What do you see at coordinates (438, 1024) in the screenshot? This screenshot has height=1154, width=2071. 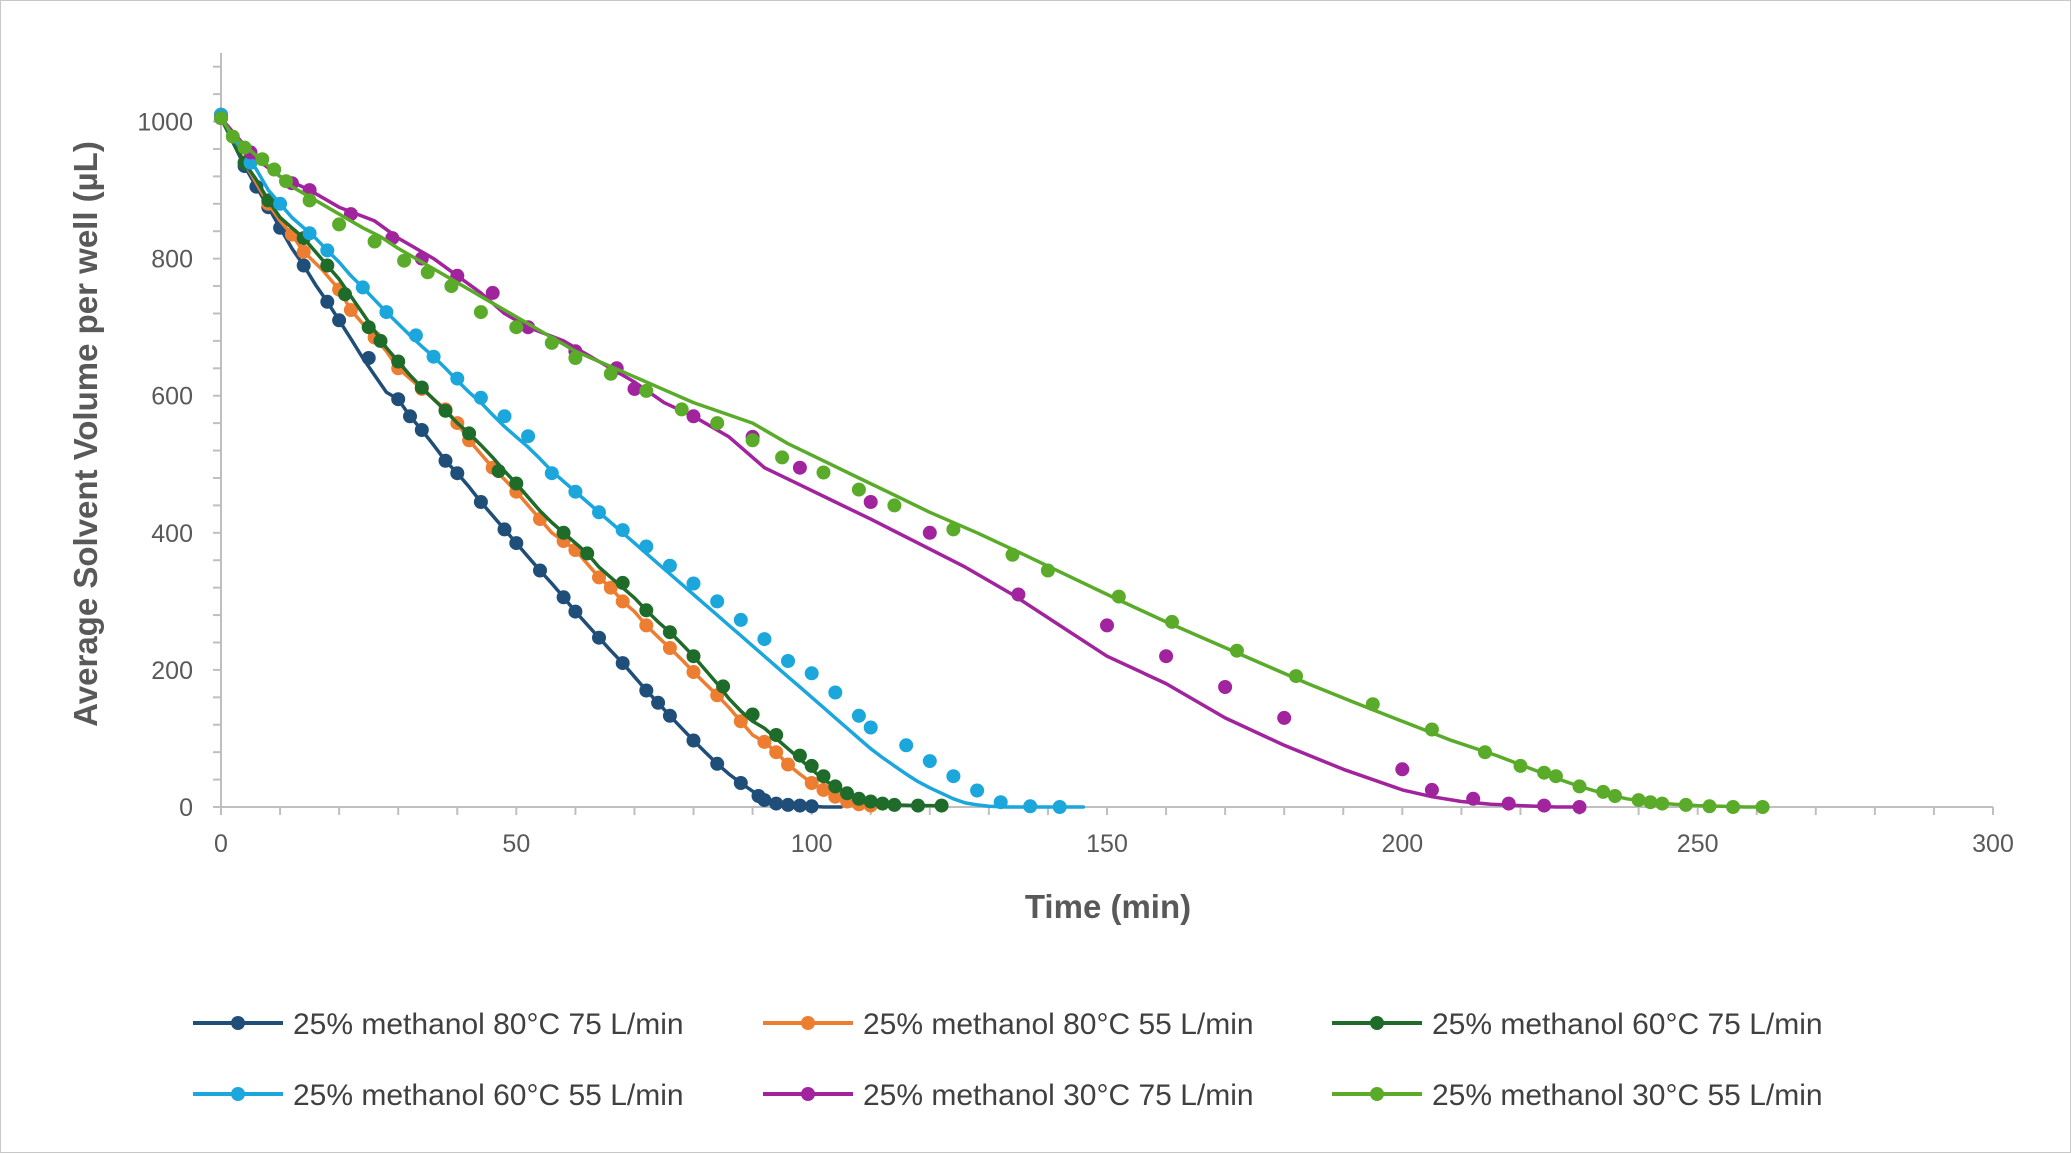 I see `legend-item: 25% methanol 80°C 75 L/min` at bounding box center [438, 1024].